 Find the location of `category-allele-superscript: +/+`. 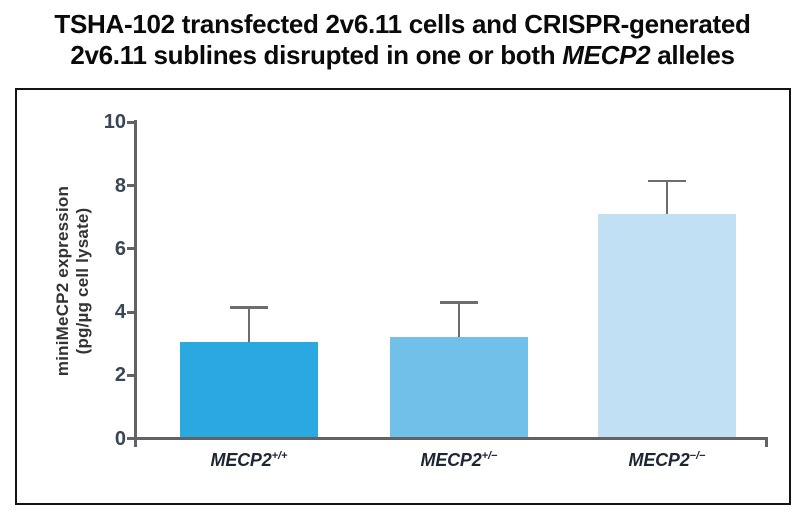

category-allele-superscript: +/+ is located at coordinates (279, 456).